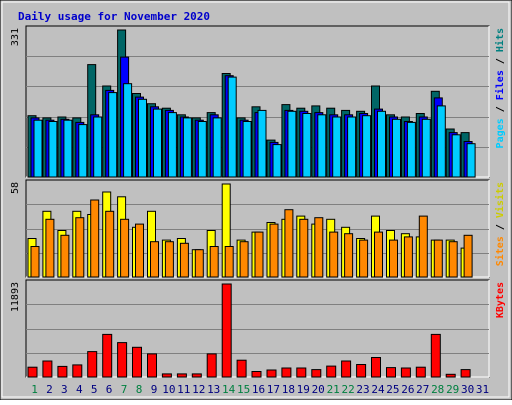 Image resolution: width=512 pixels, height=405 pixels. I want to click on series-side-label-part: /, so click(500, 227).